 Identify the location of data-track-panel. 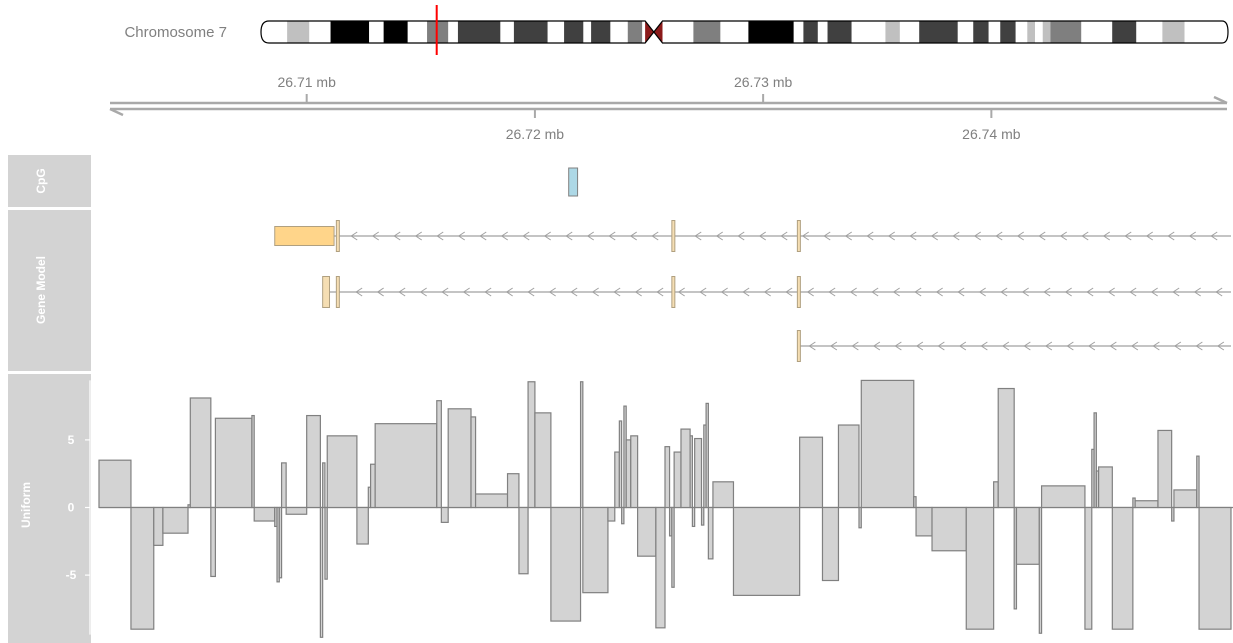
(49, 508).